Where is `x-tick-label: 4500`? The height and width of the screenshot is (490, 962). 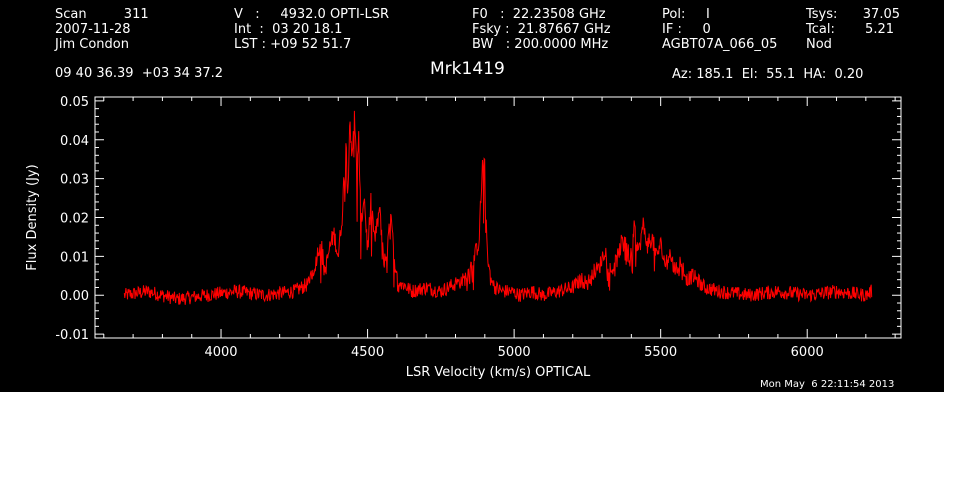 x-tick-label: 4500 is located at coordinates (367, 352).